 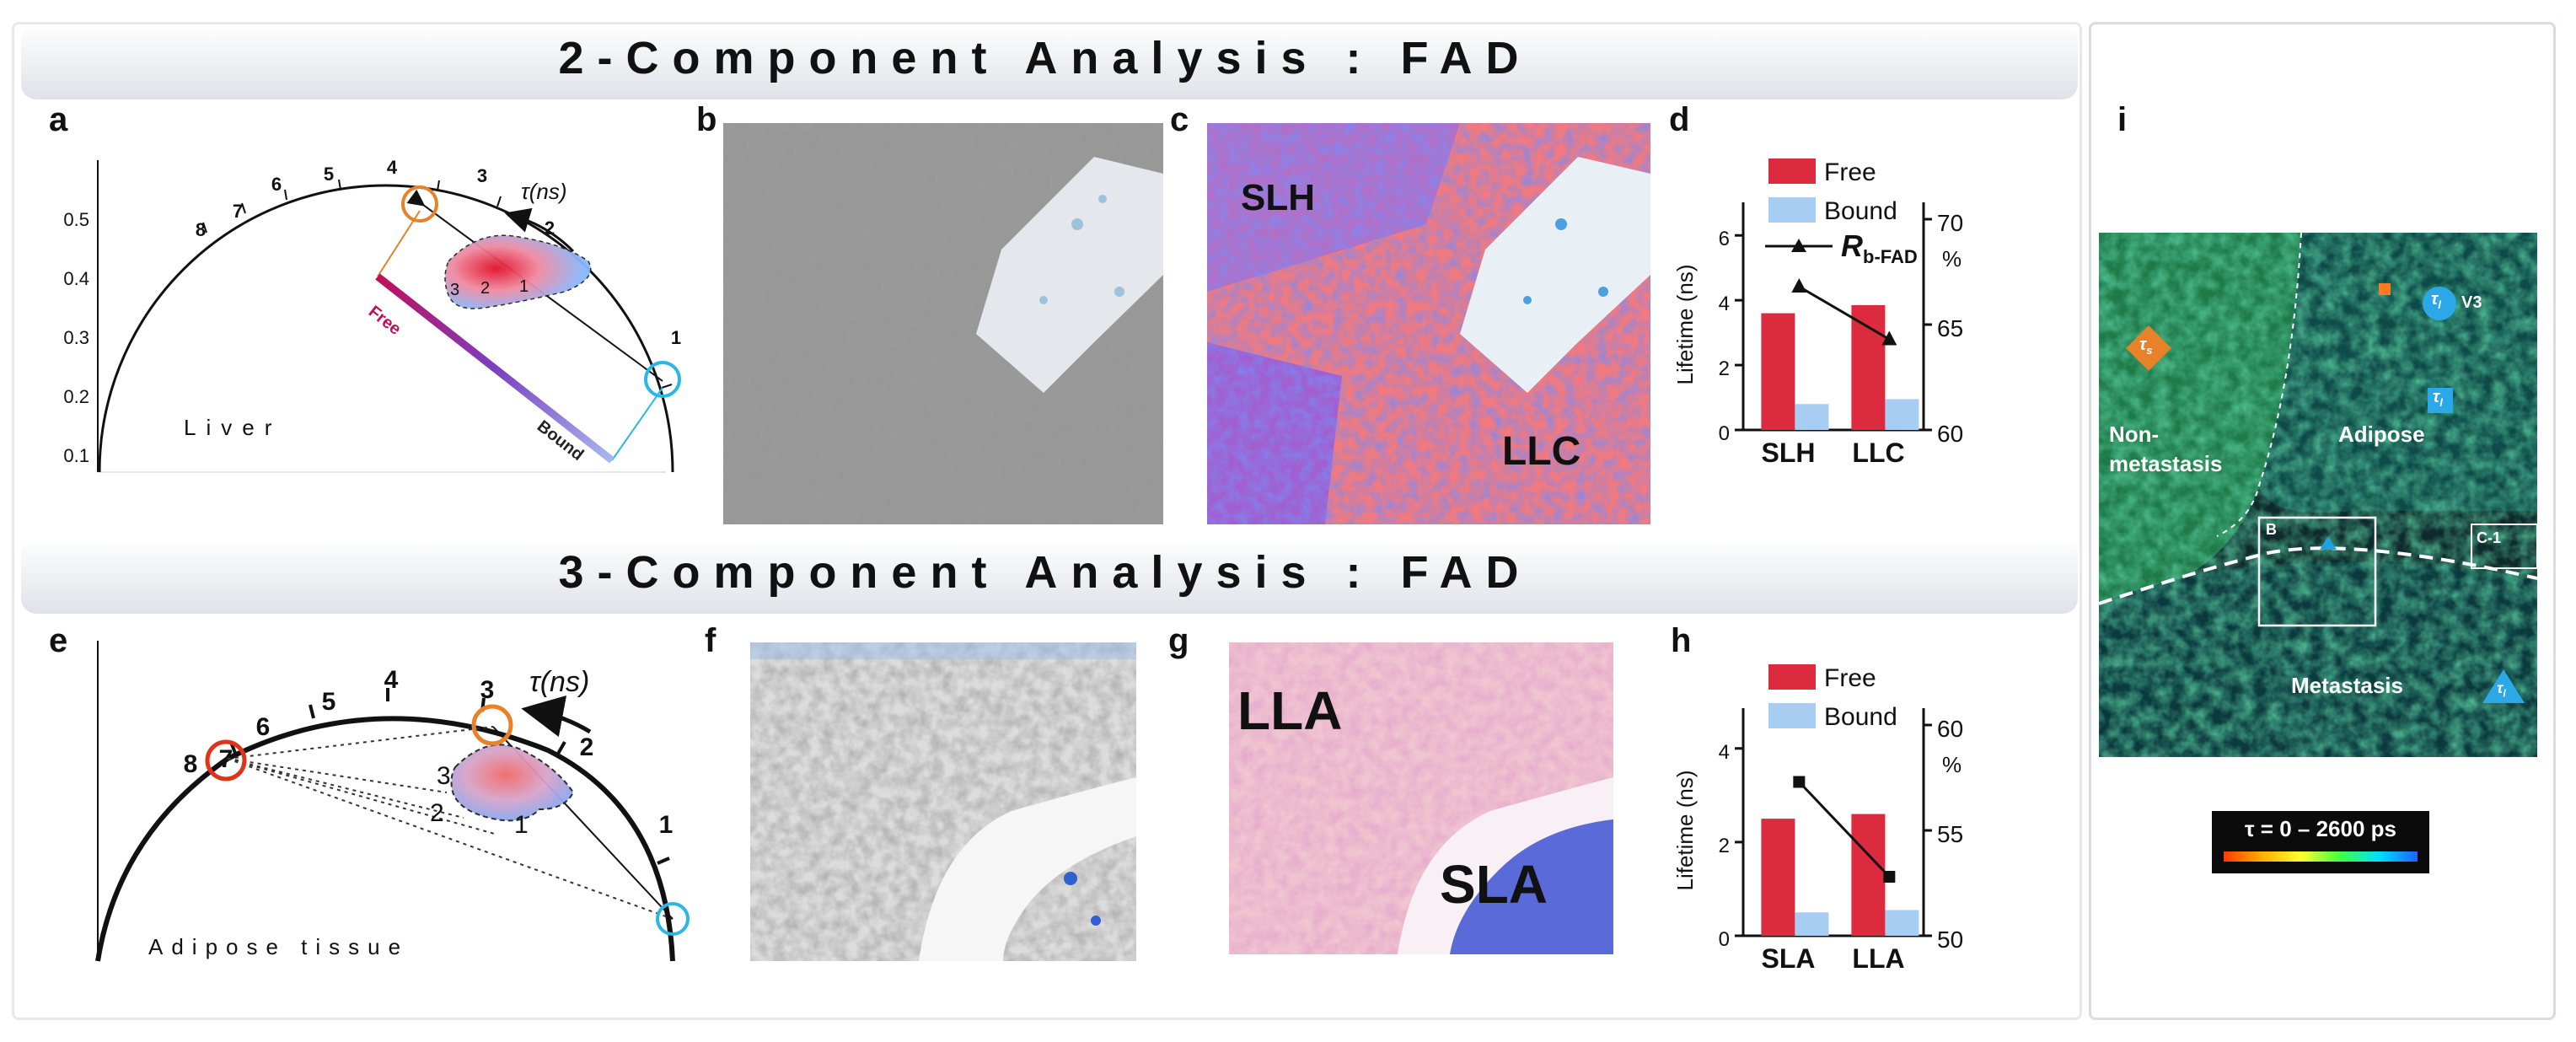 What do you see at coordinates (1852, 246) in the screenshot?
I see `legend-label-ratio: R` at bounding box center [1852, 246].